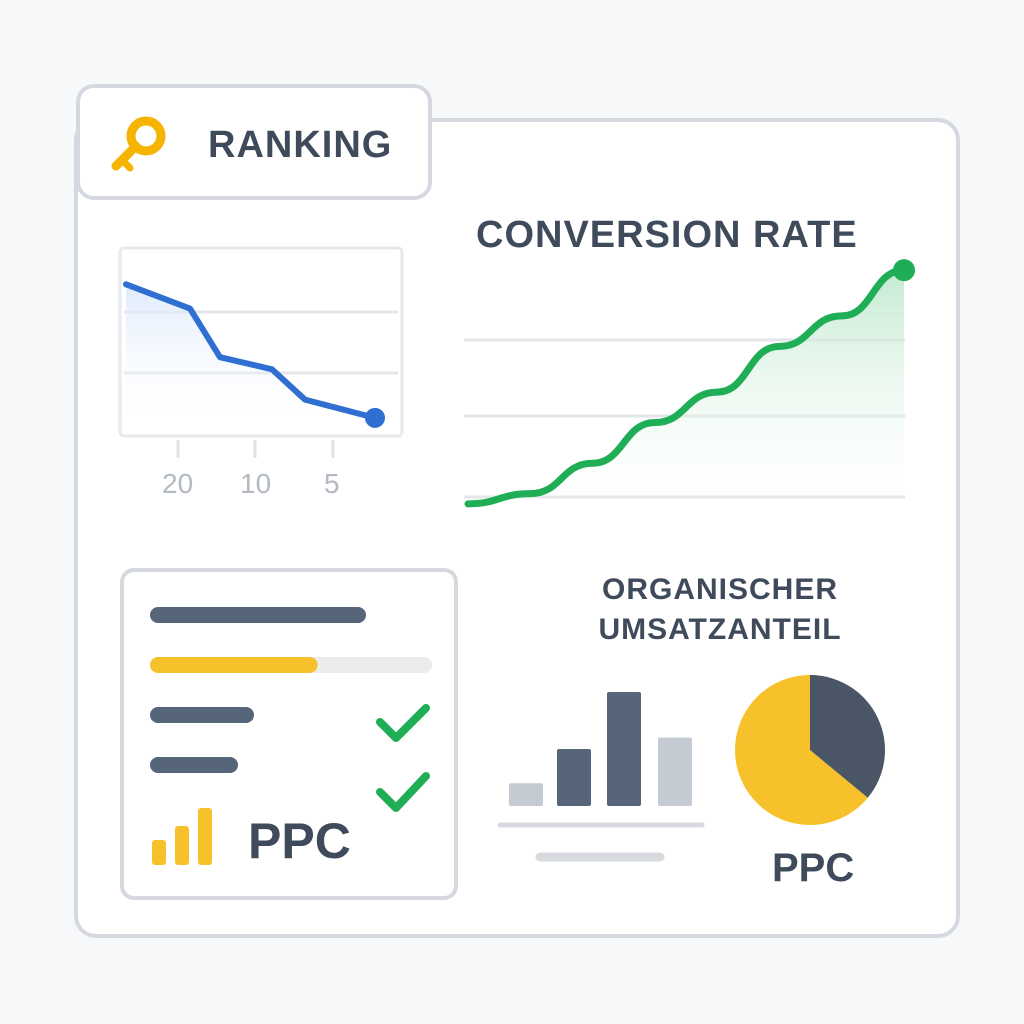 Image resolution: width=1024 pixels, height=1024 pixels. I want to click on conversion-chart, so click(689, 394).